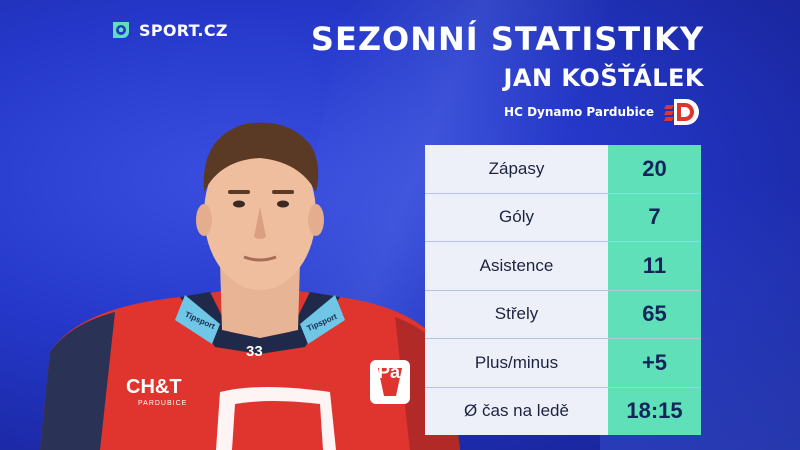 The image size is (800, 450). I want to click on stat-value: 11, so click(654, 266).